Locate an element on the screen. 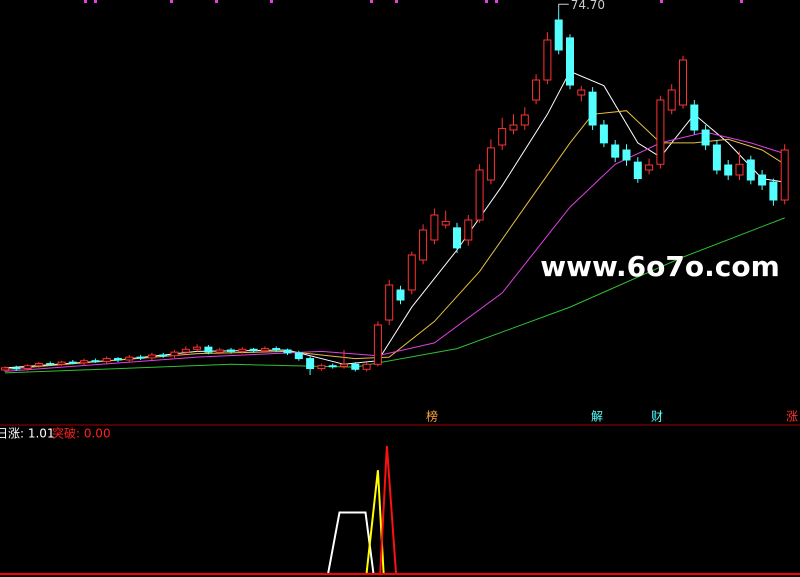 The image size is (800, 577). high-pointer is located at coordinates (563, 6).